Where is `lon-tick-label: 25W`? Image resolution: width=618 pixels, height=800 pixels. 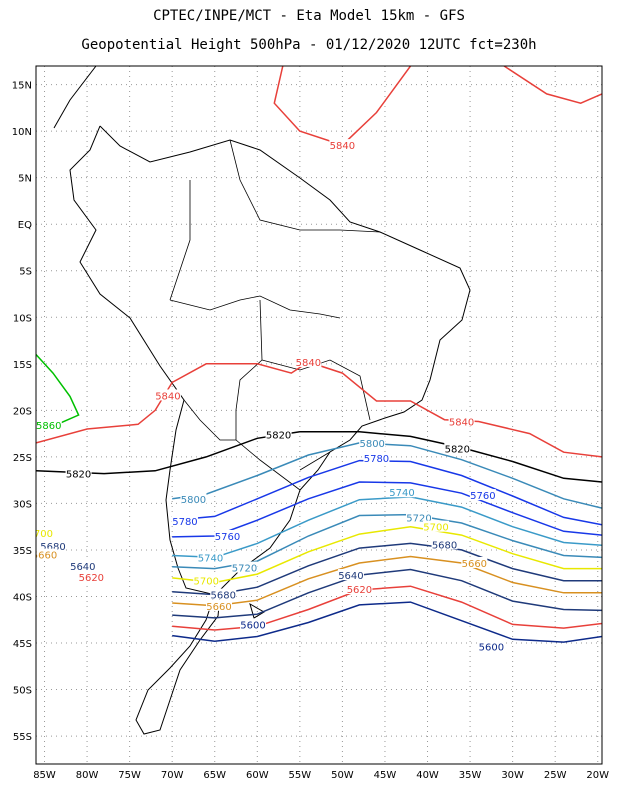 lon-tick-label: 25W is located at coordinates (555, 775).